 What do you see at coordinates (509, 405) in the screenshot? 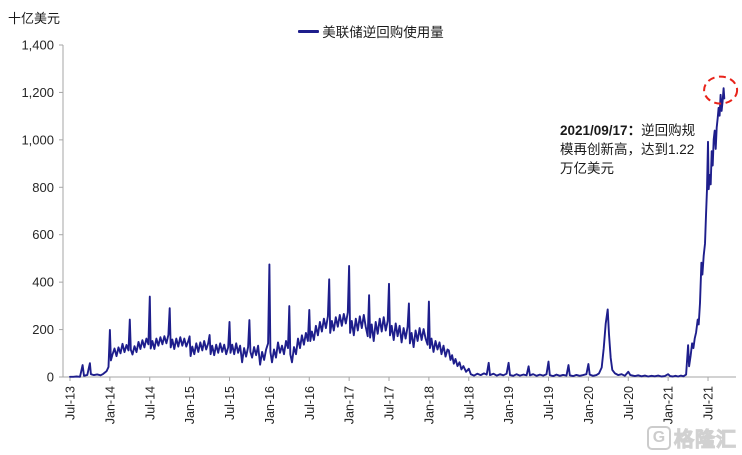
I see `x-tick-label: Jan-19` at bounding box center [509, 405].